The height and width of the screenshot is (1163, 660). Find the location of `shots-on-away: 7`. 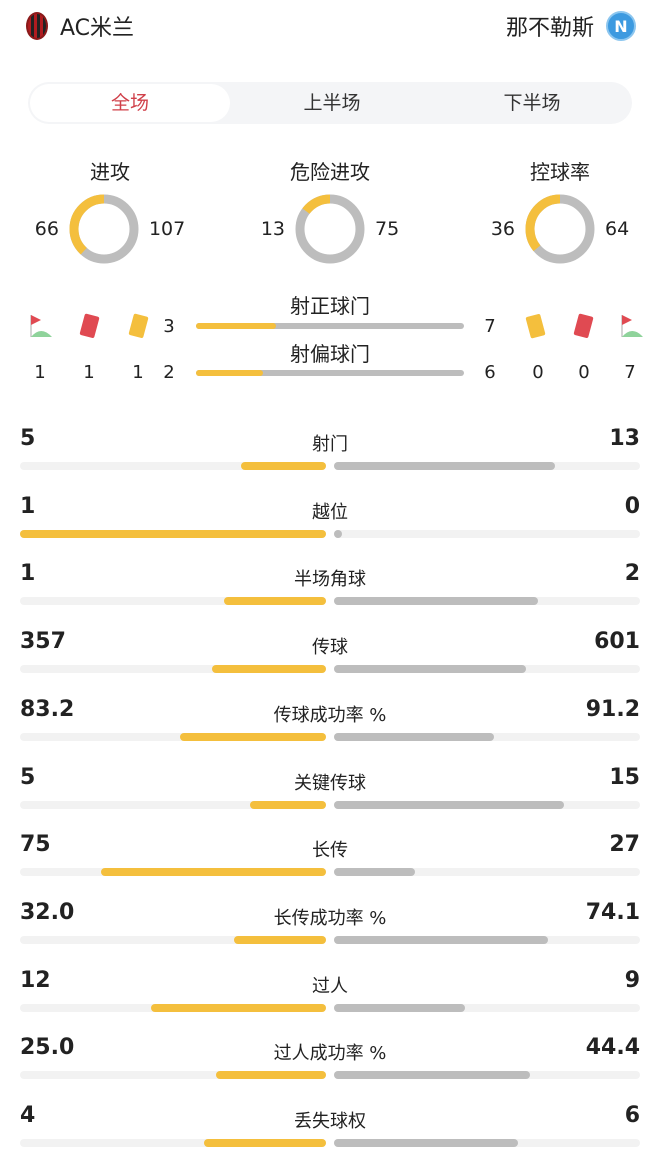

shots-on-away: 7 is located at coordinates (490, 326).